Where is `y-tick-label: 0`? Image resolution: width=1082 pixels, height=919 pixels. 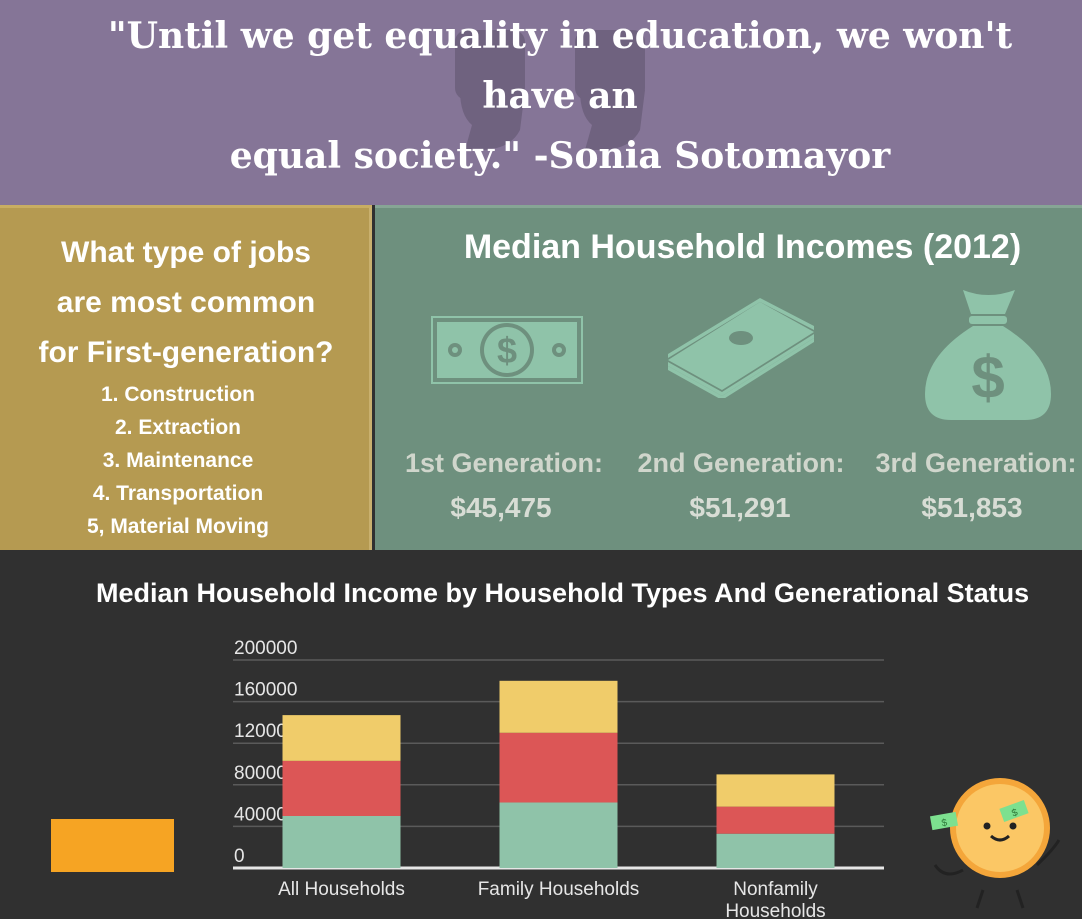
y-tick-label: 0 is located at coordinates (239, 856).